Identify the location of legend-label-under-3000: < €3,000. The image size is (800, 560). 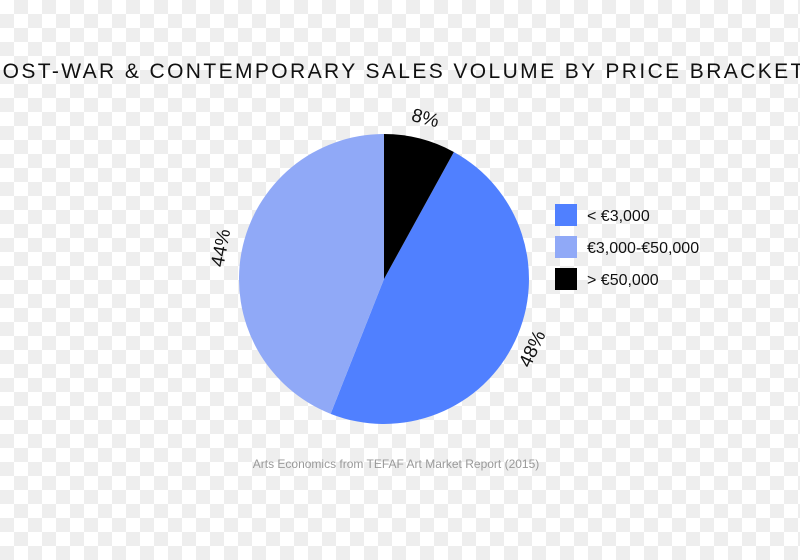
(618, 216).